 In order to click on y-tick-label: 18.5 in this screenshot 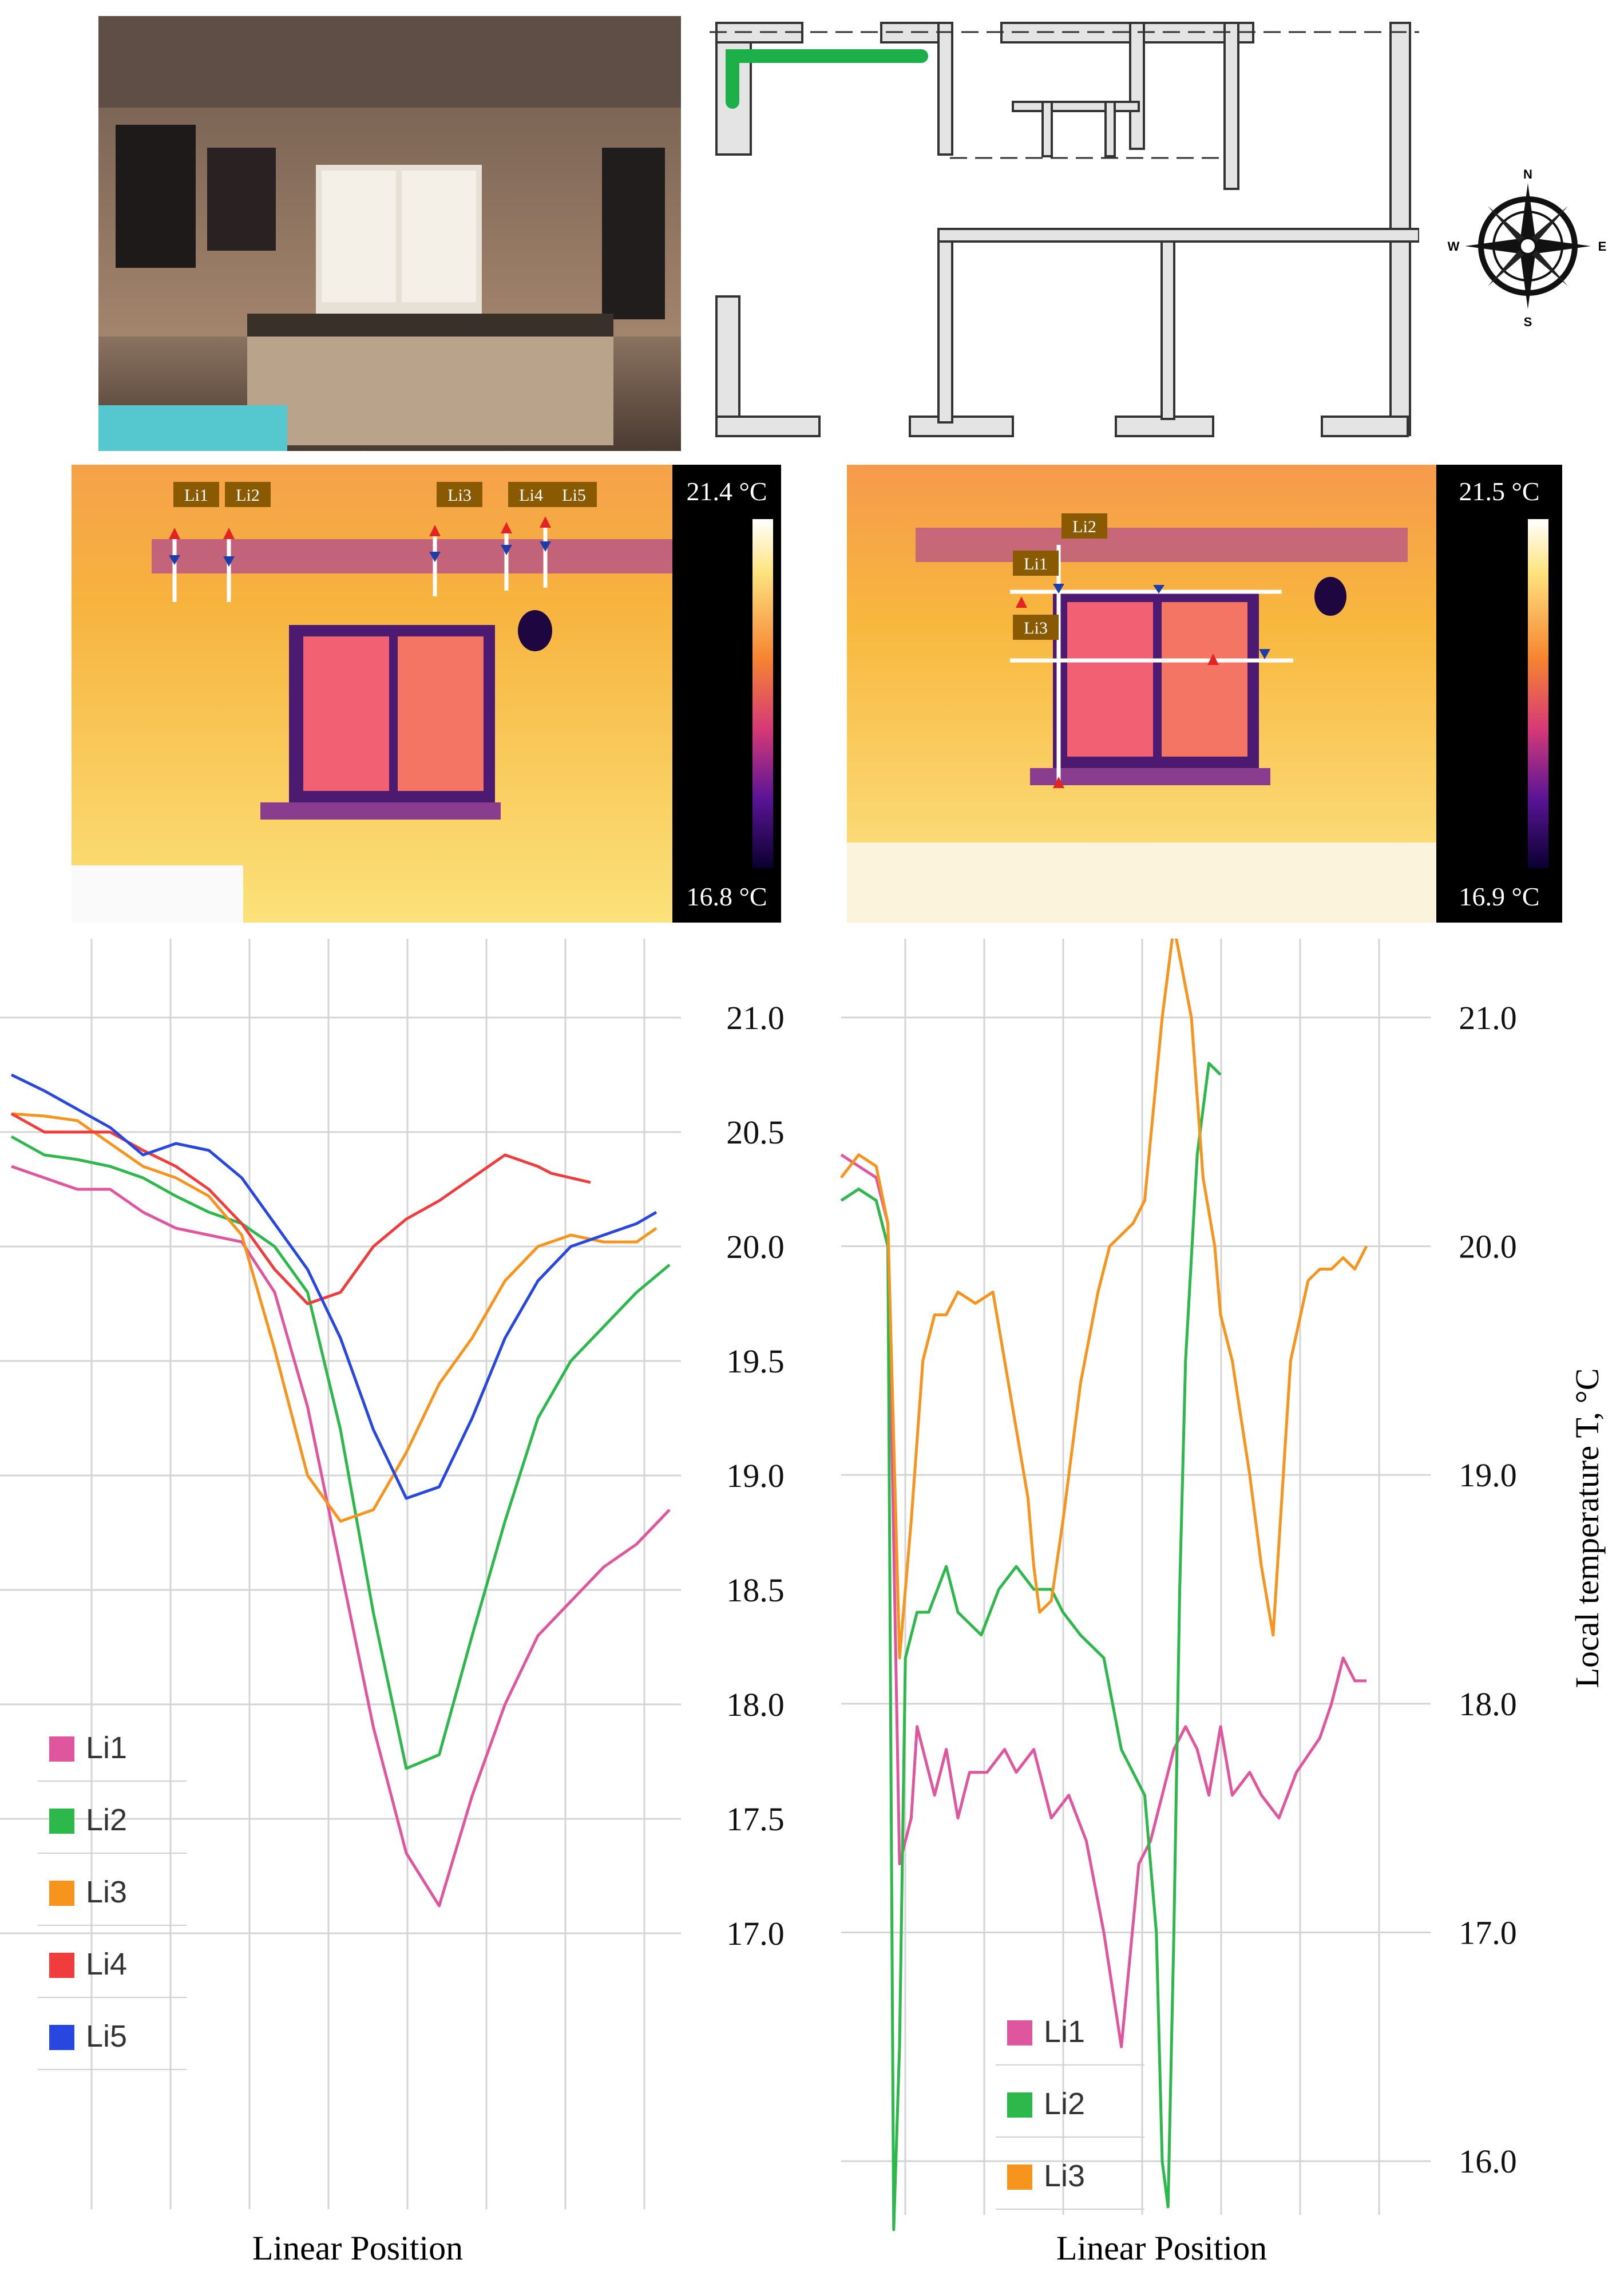, I will do `click(755, 1590)`.